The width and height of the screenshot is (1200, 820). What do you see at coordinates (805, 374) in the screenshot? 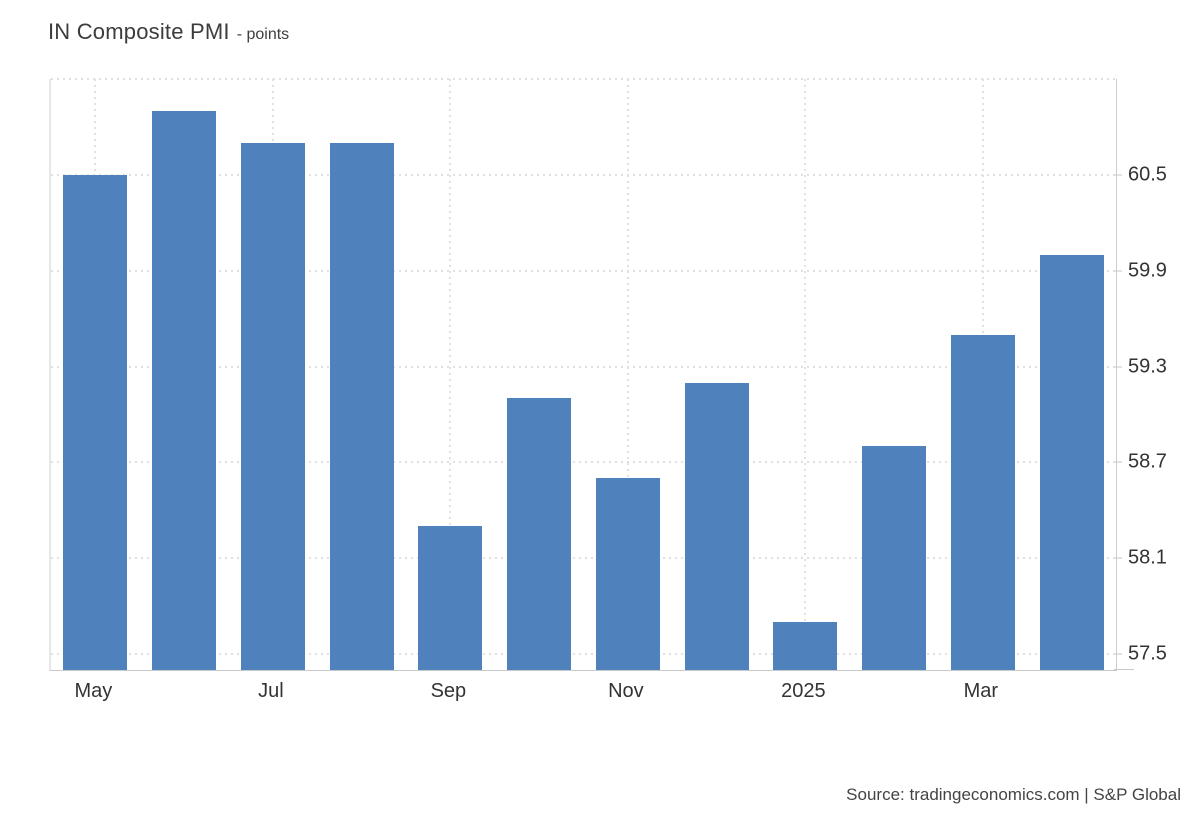
I see `v-gridline-2025` at bounding box center [805, 374].